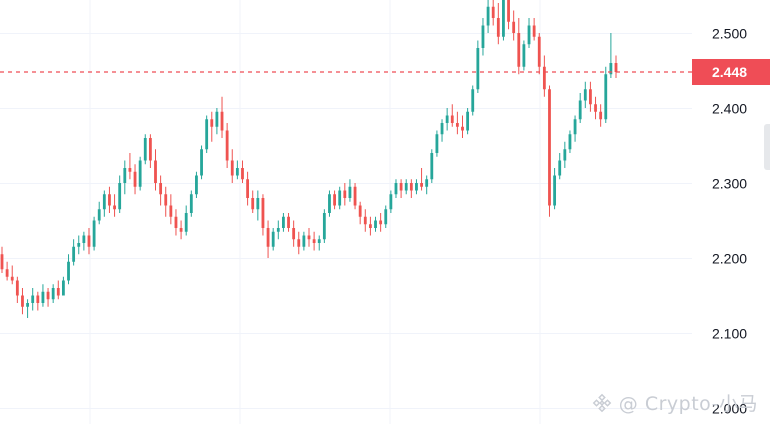  Describe the element at coordinates (688, 404) in the screenshot. I see `watermark-text: @ Crypto-小马` at that location.